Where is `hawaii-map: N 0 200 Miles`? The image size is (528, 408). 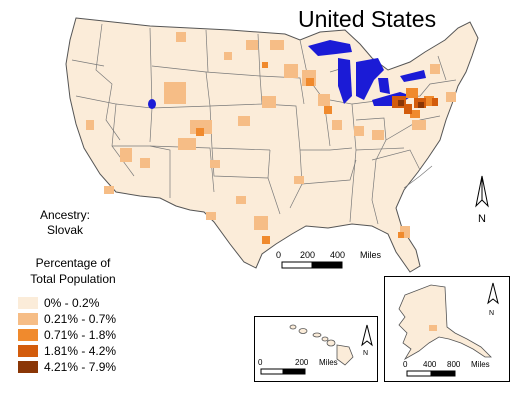 hawaii-map: N 0 200 Miles is located at coordinates (315, 349).